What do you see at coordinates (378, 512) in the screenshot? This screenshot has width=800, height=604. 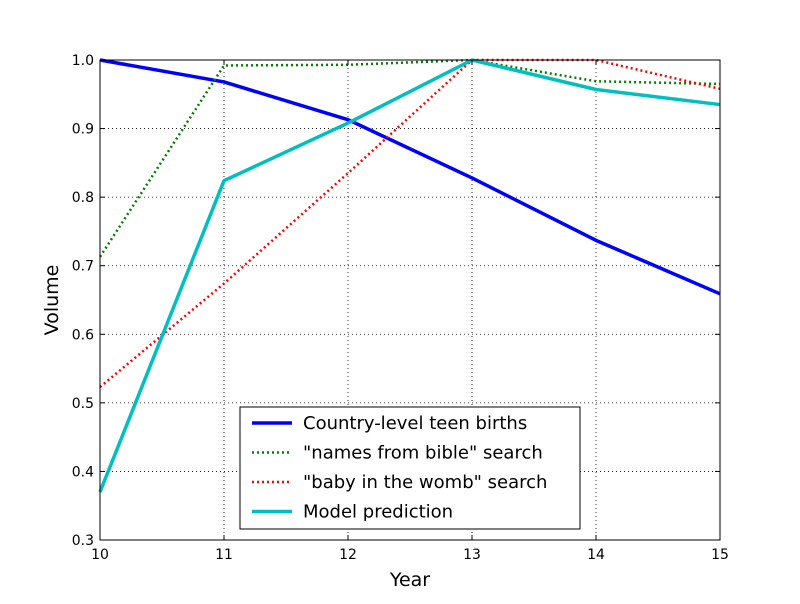 I see `legend-label-4: Model prediction` at bounding box center [378, 512].